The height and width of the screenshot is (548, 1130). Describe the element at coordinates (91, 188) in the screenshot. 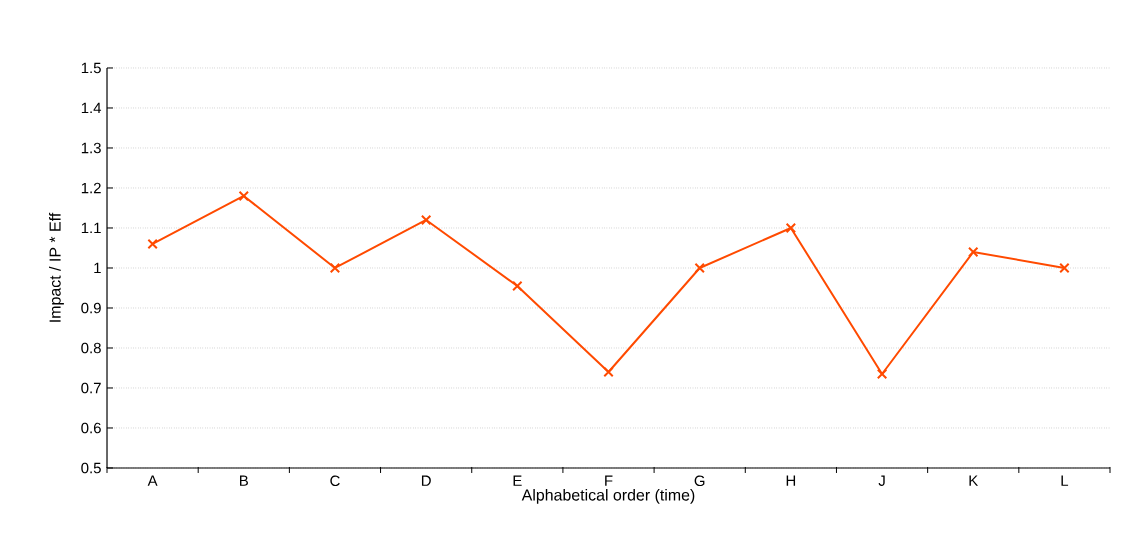

I see `y-tick-label: 1.2` at that location.